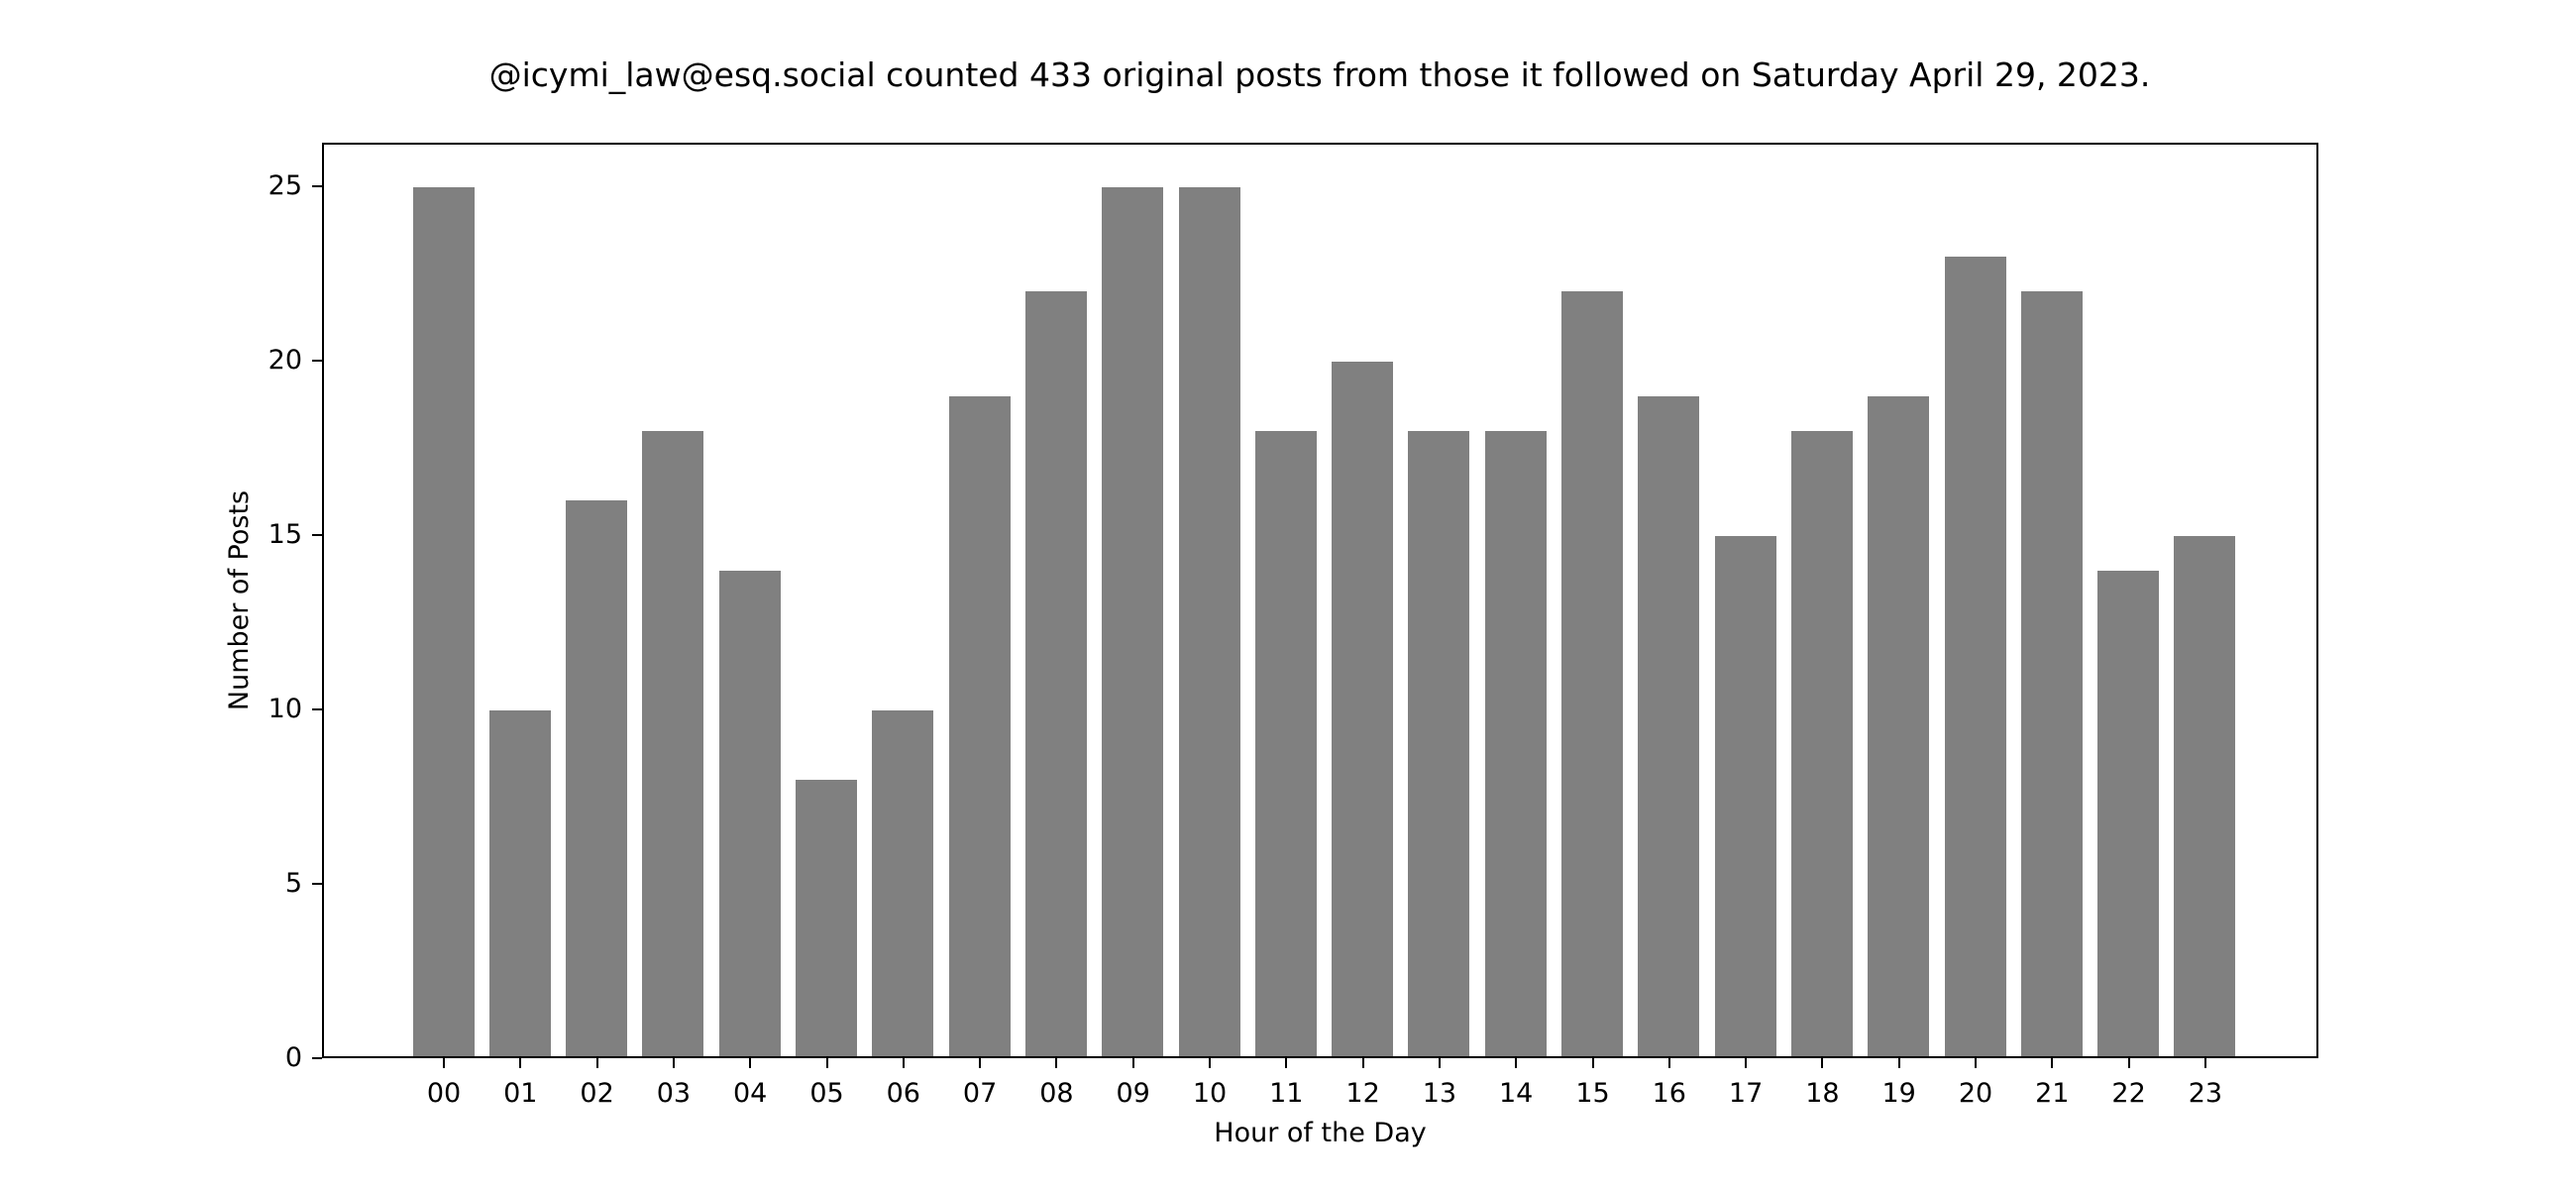  I want to click on y-tick-label: 20, so click(285, 361).